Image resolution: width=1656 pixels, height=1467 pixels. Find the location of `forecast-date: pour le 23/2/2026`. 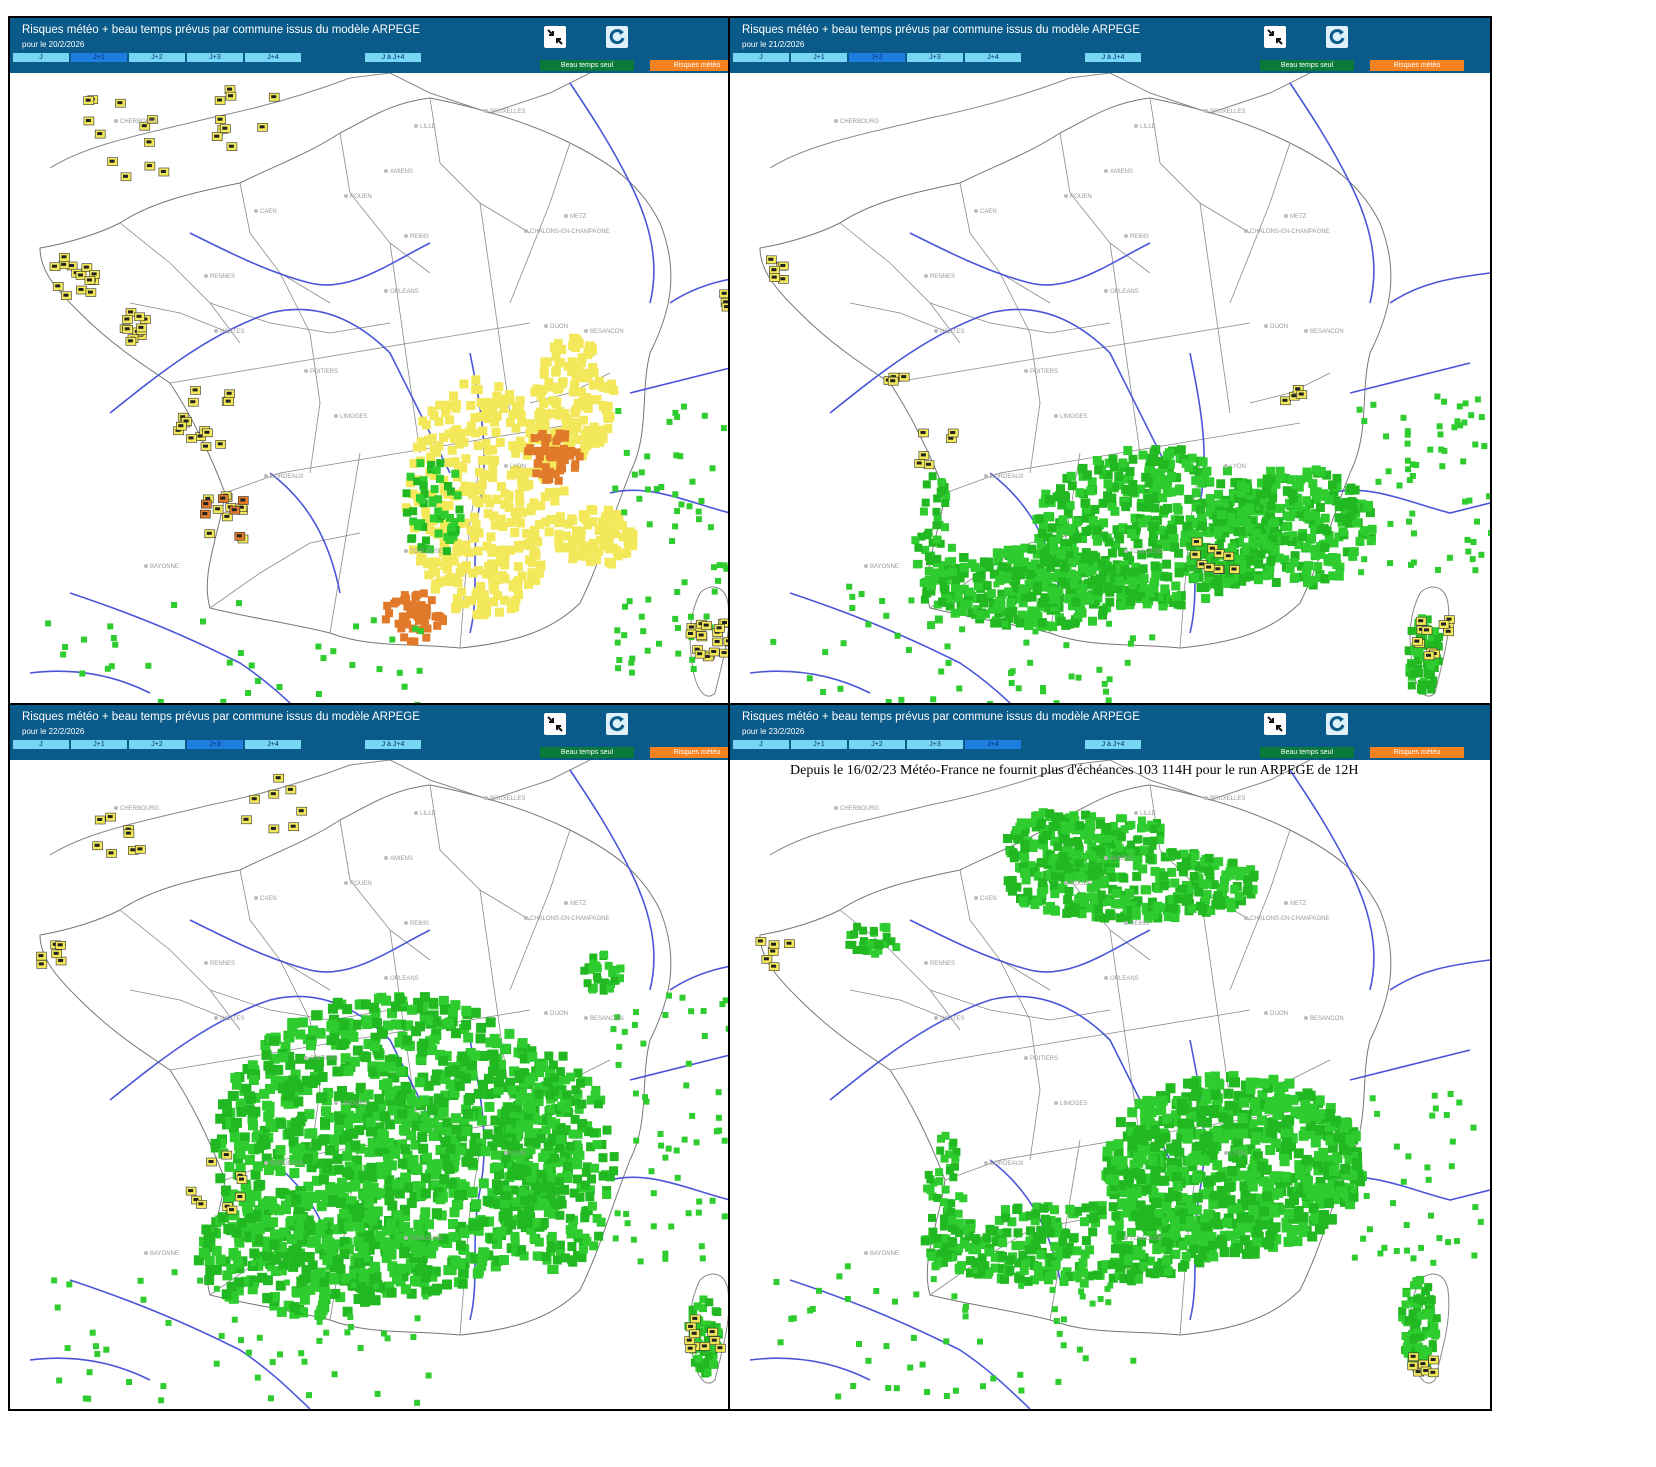

forecast-date: pour le 23/2/2026 is located at coordinates (773, 731).